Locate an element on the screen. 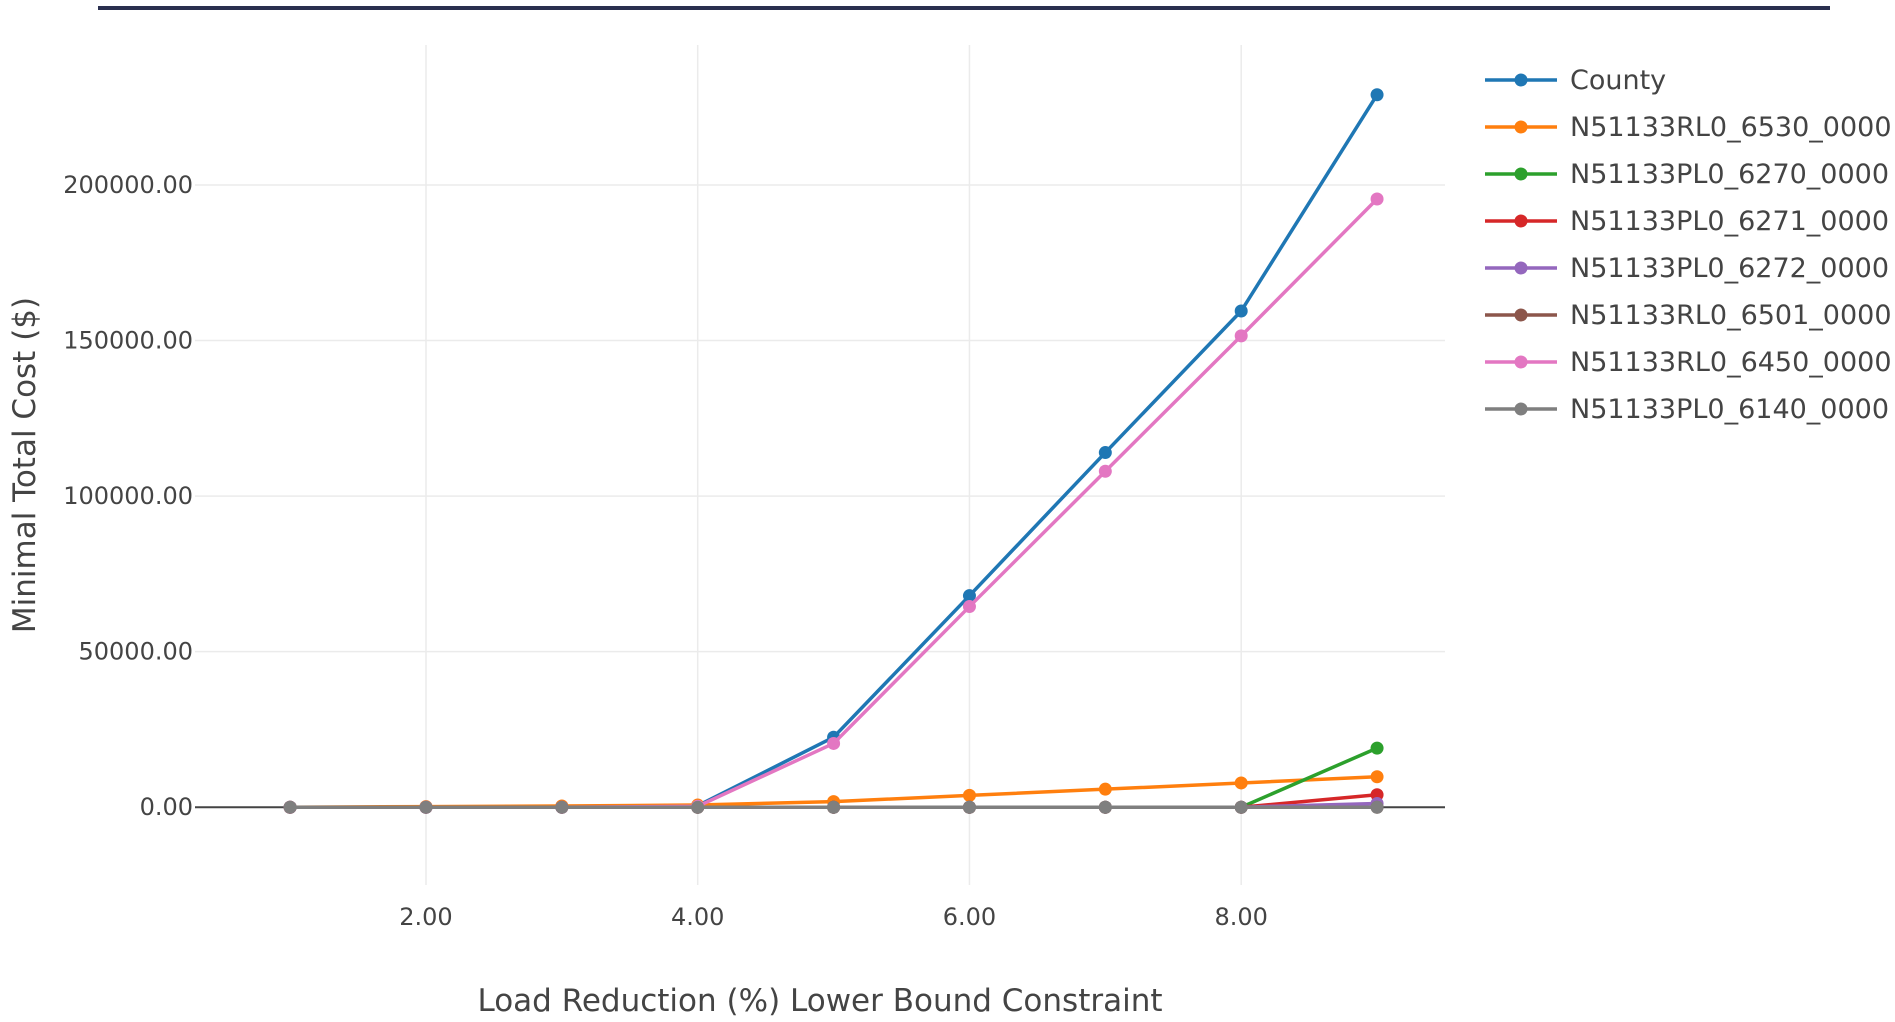 The image size is (1895, 1022). legend-item: N51133PL0_6271_0000 is located at coordinates (1687, 221).